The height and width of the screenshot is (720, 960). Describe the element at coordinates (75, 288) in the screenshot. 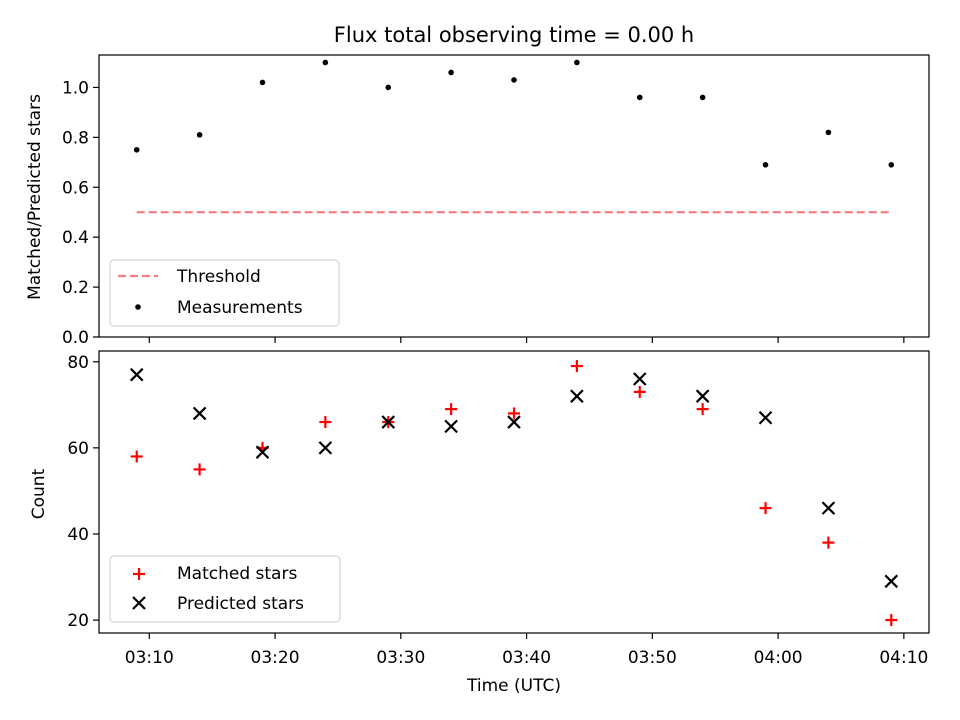

I see `ratio-y-tick-label: 0.2` at that location.